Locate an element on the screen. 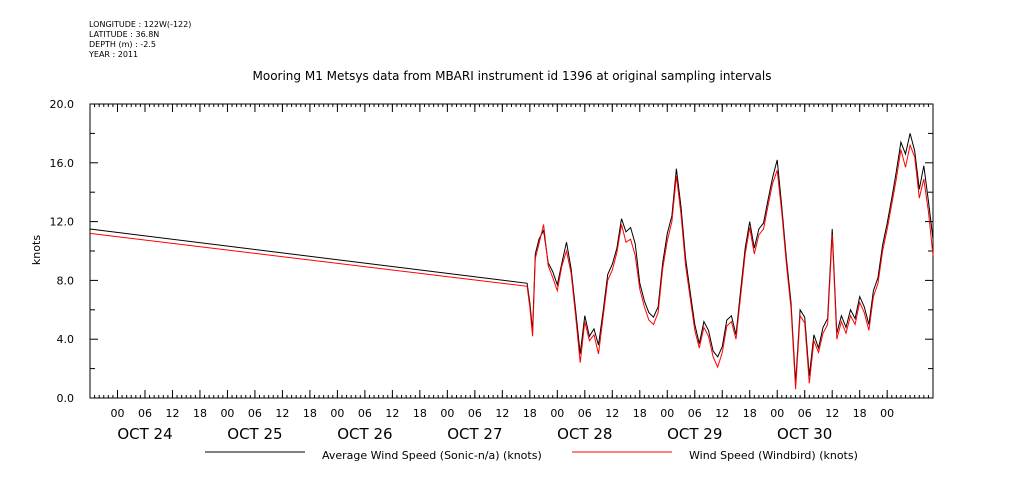 This screenshot has width=1009, height=504. legend-label-average: Average Wind Speed (Sonic-n/a) (knots) is located at coordinates (432, 455).